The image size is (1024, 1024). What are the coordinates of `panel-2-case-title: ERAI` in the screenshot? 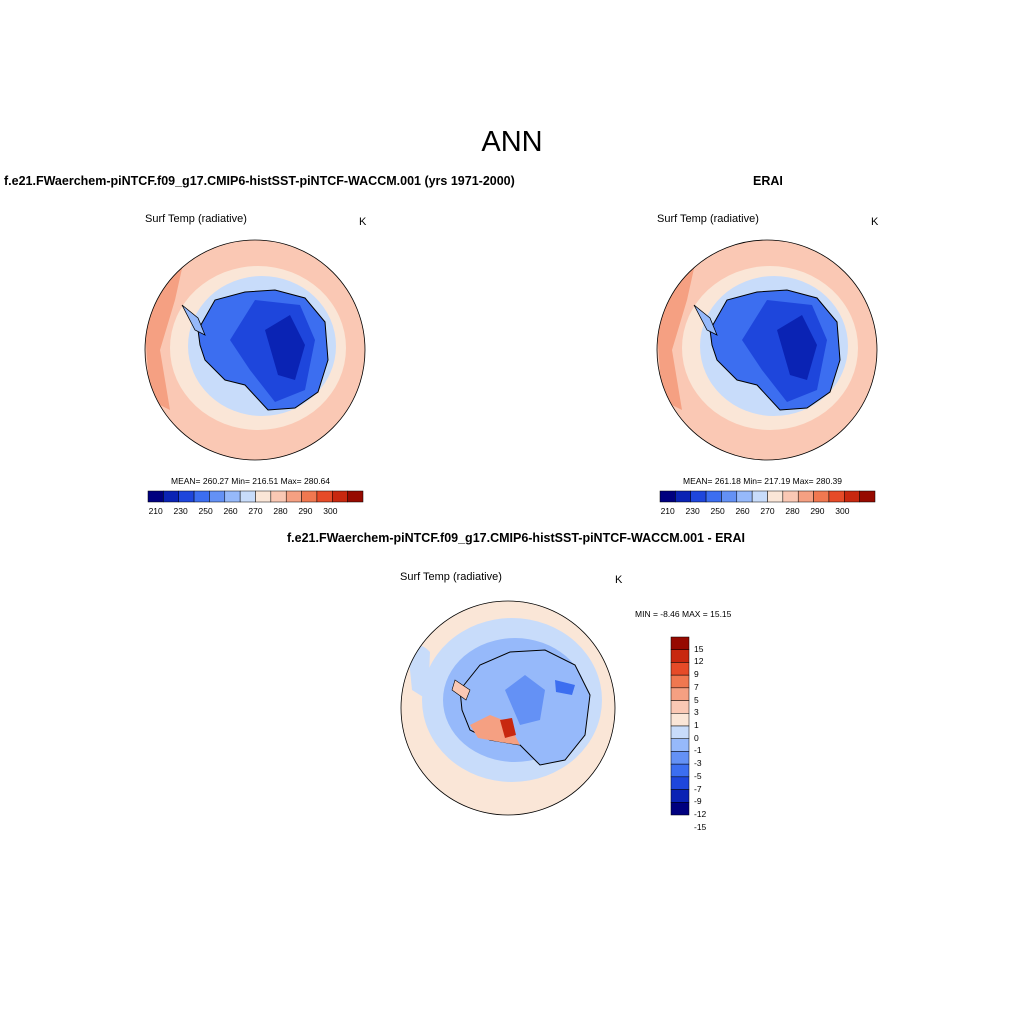 It's located at (768, 181).